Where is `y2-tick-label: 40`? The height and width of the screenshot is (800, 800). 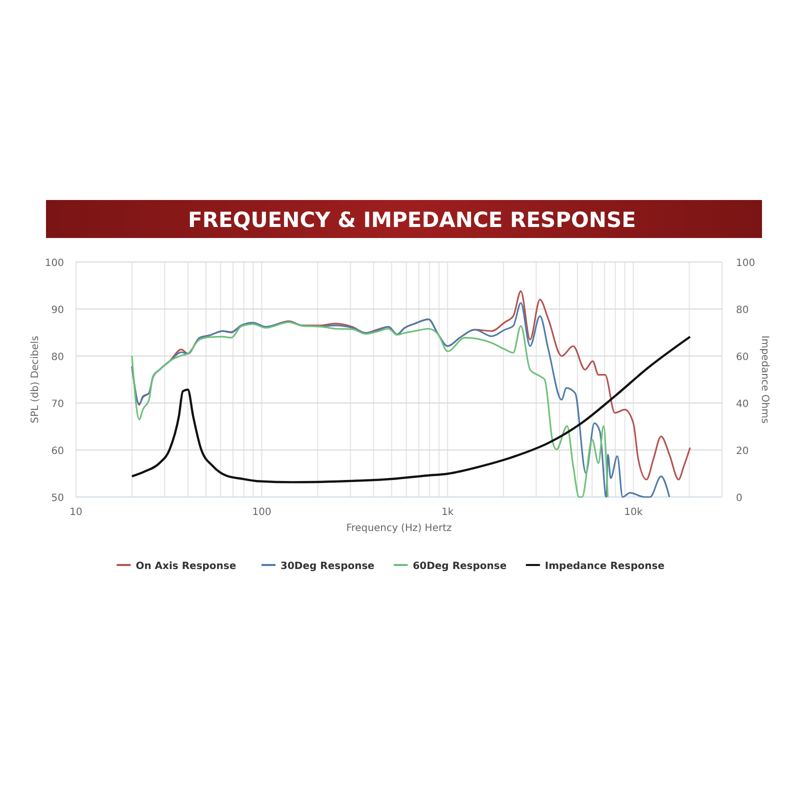
y2-tick-label: 40 is located at coordinates (742, 404).